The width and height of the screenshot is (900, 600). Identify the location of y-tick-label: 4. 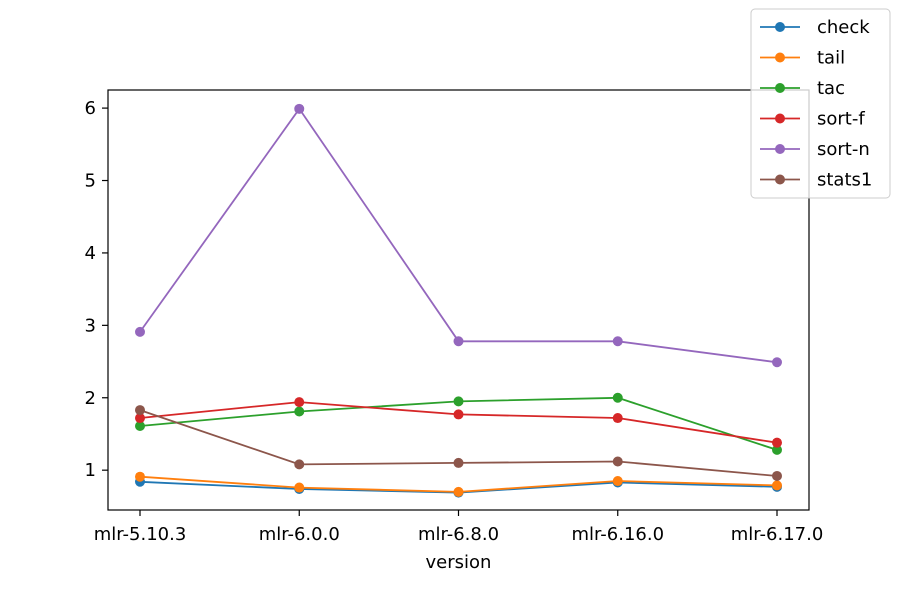
(90, 253).